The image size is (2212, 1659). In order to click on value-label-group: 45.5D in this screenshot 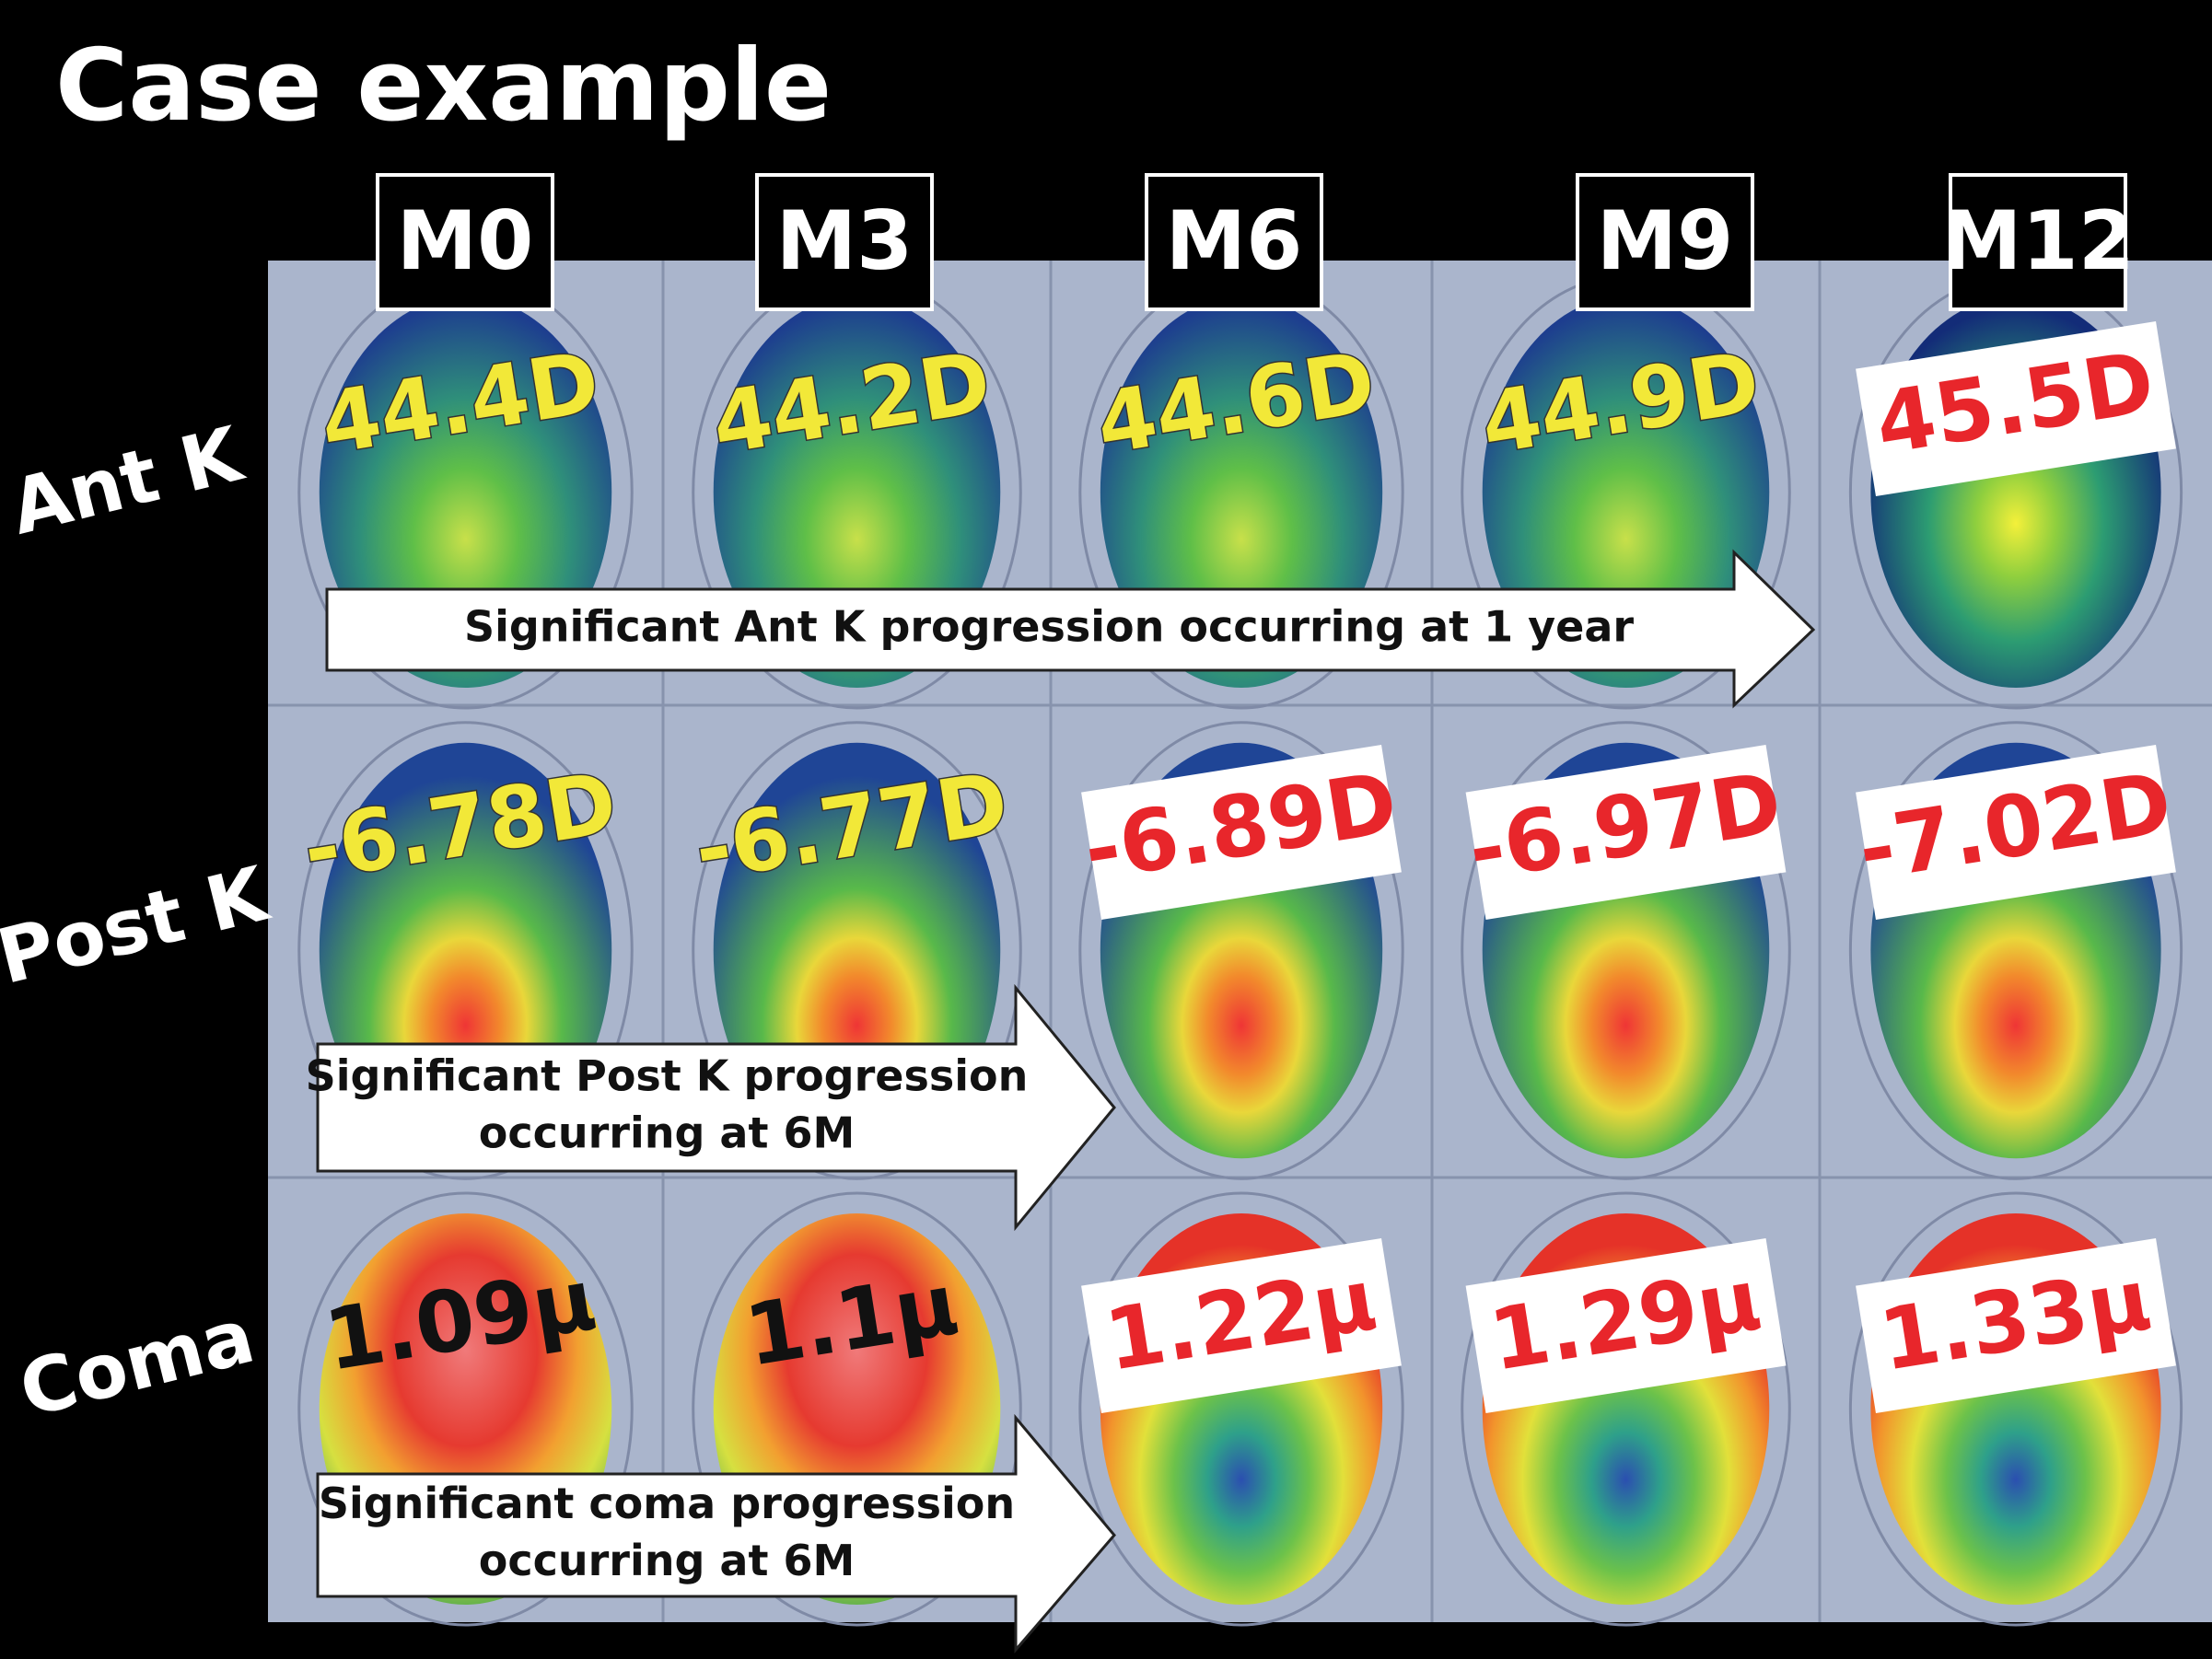, I will do `click(2016, 408)`.